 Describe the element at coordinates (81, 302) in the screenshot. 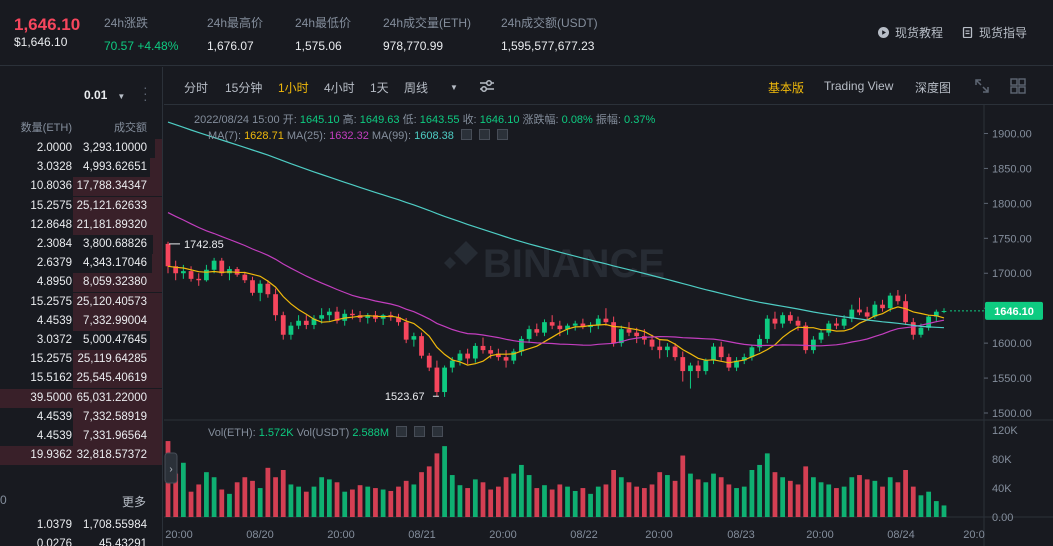

I see `ask-row: 15.2575 25,120.40573` at that location.